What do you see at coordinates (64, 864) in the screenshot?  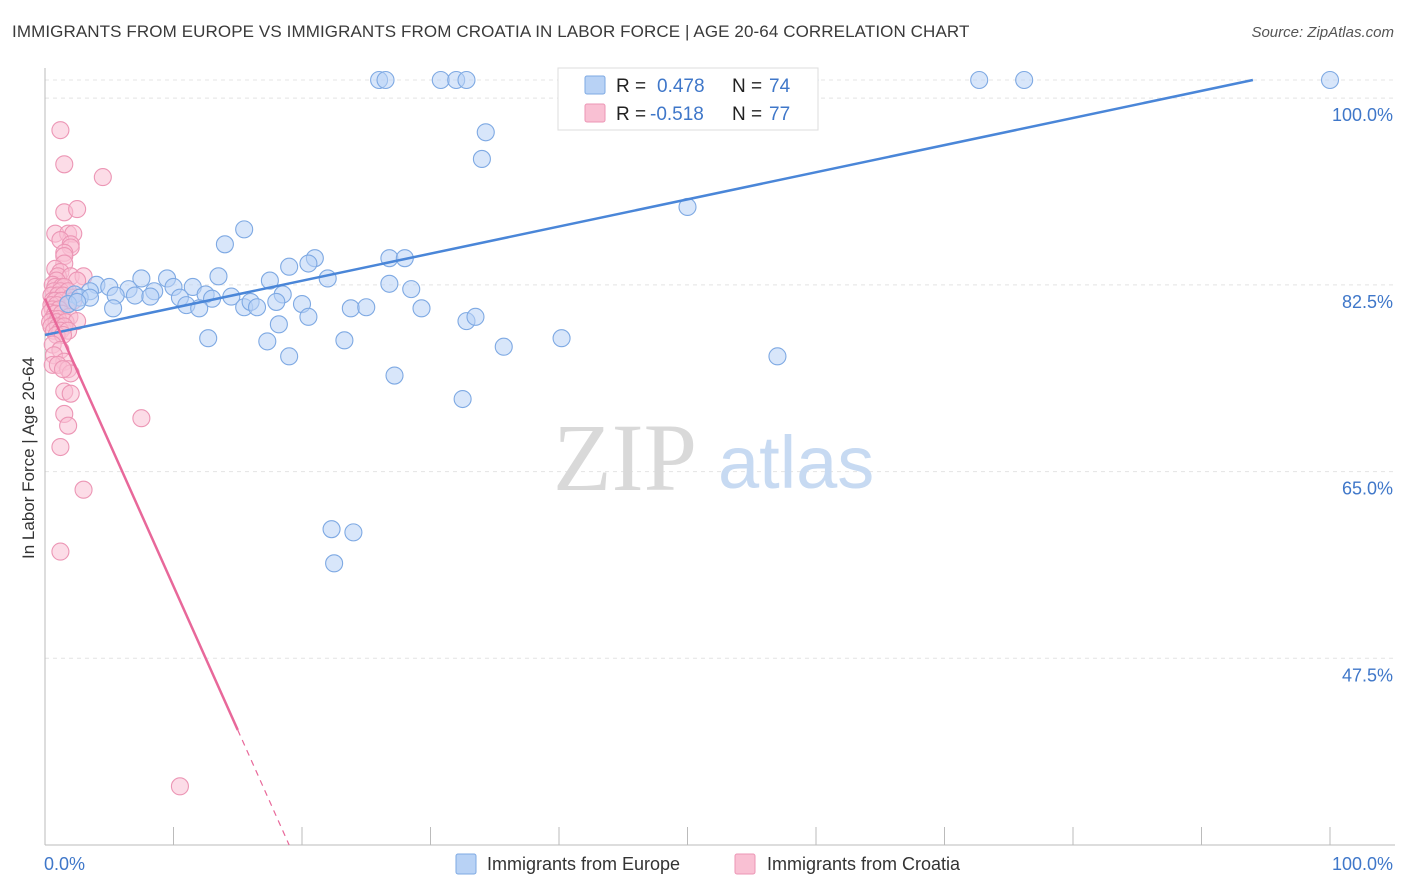 I see `x-tick-label-0: 0.0%` at bounding box center [64, 864].